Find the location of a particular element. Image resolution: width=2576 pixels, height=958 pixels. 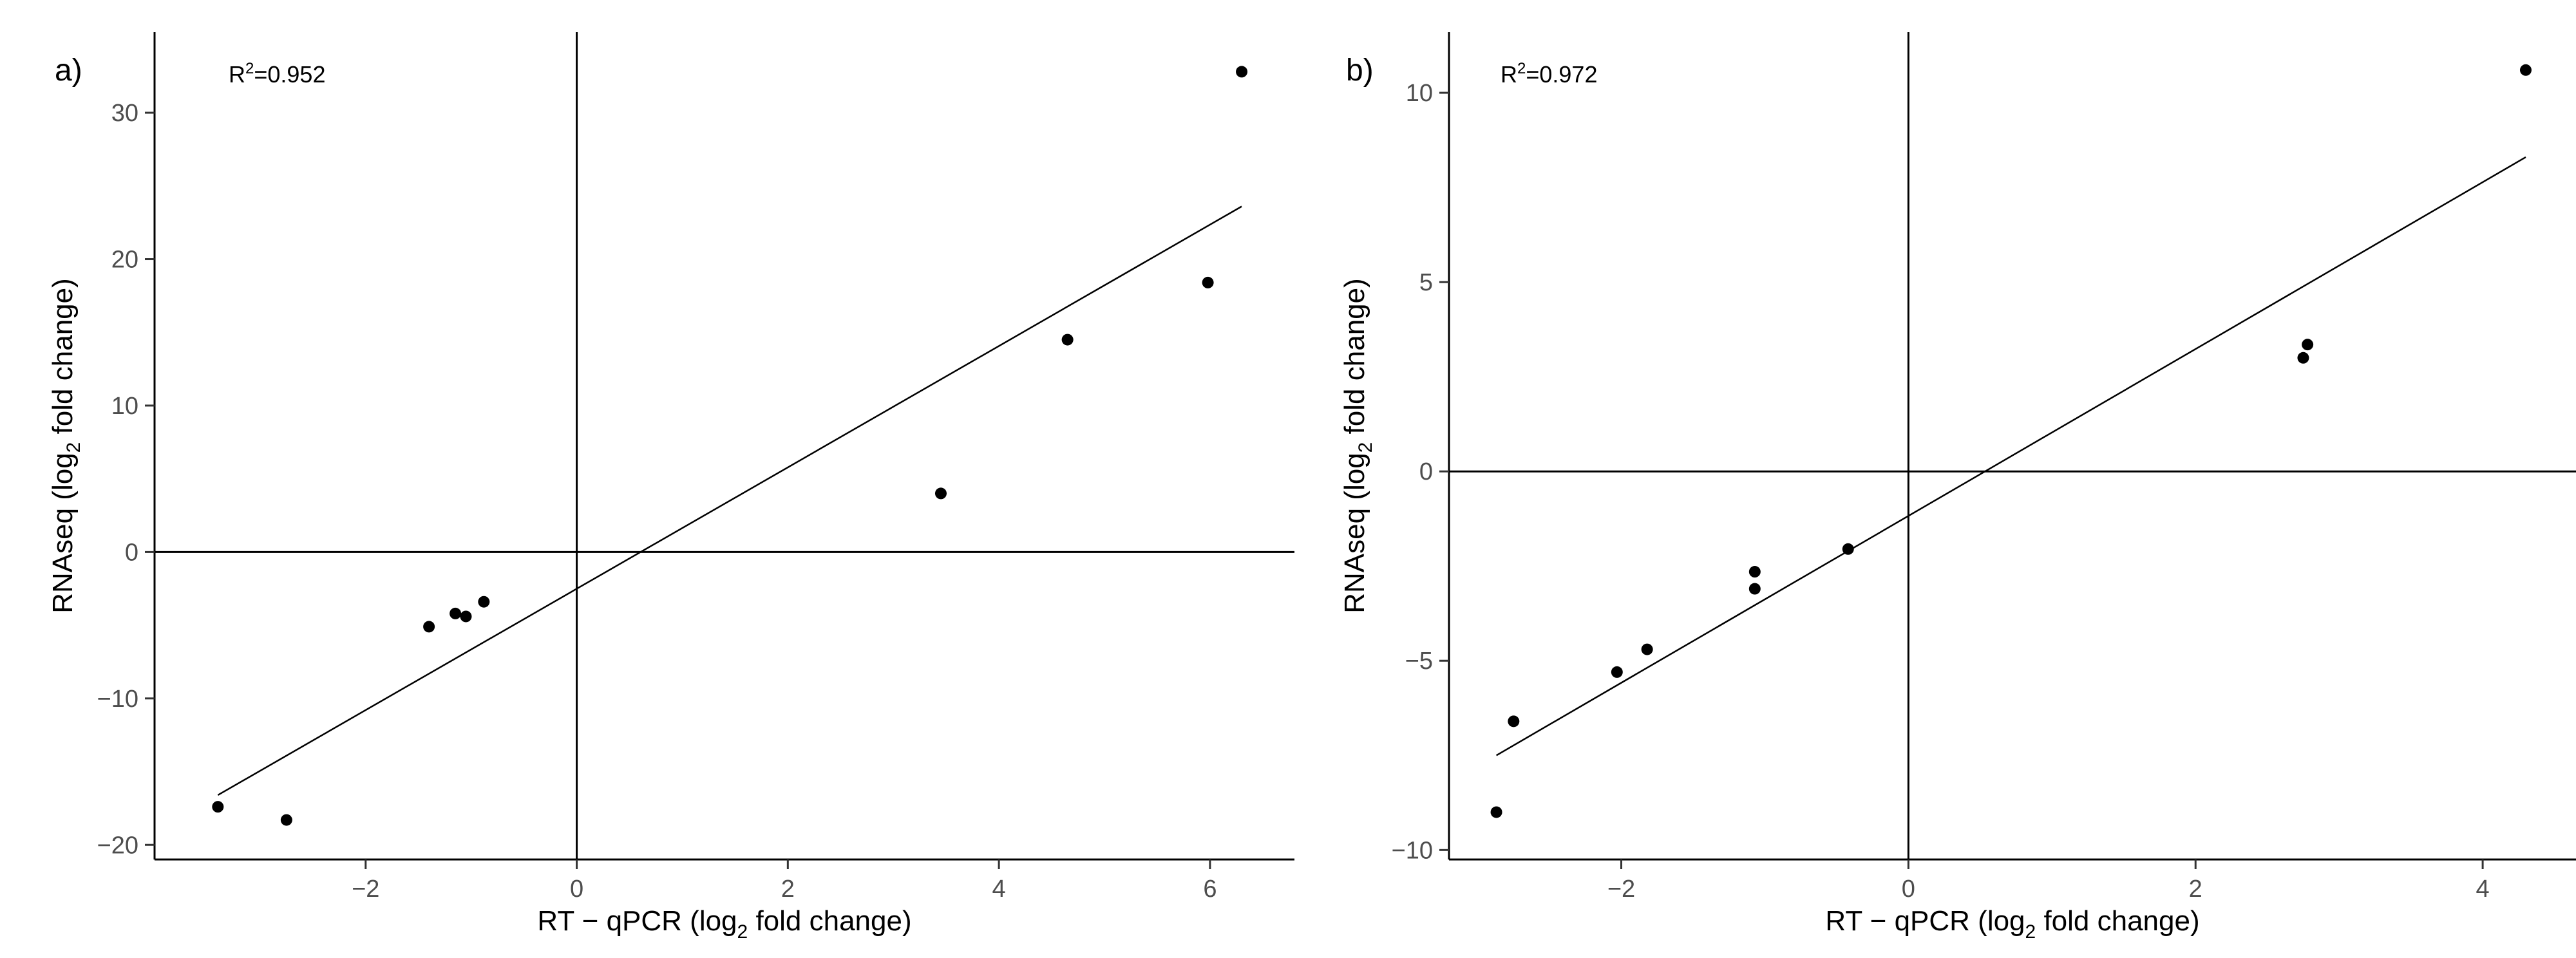

panel-label: b) is located at coordinates (1360, 70).